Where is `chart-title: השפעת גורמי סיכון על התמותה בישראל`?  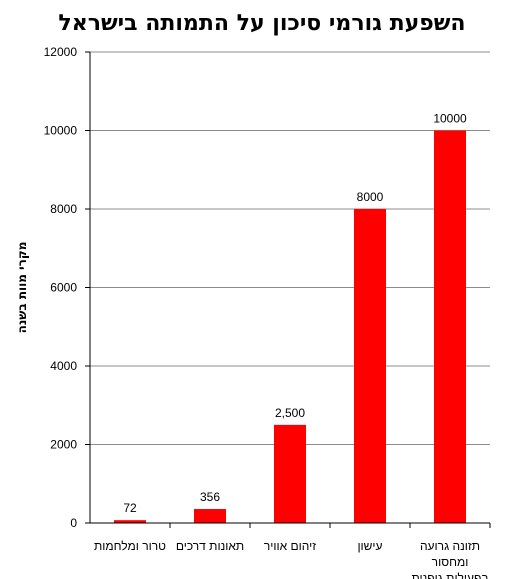 chart-title: השפעת גורמי סיכון על התמותה בישראל is located at coordinates (261, 23).